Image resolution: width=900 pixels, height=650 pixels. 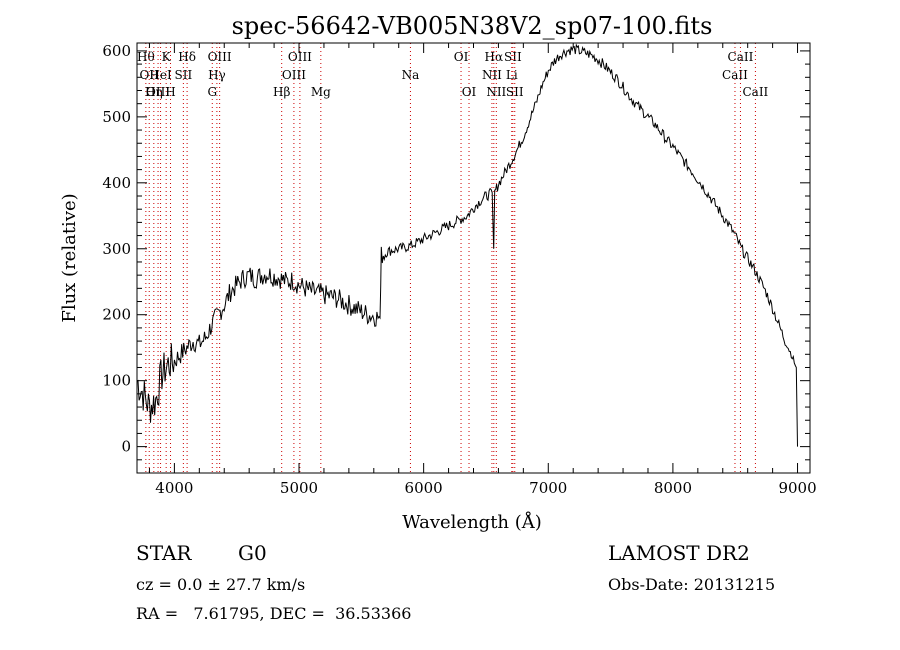 What do you see at coordinates (187, 57) in the screenshot?
I see `line-marker-label: Hδ` at bounding box center [187, 57].